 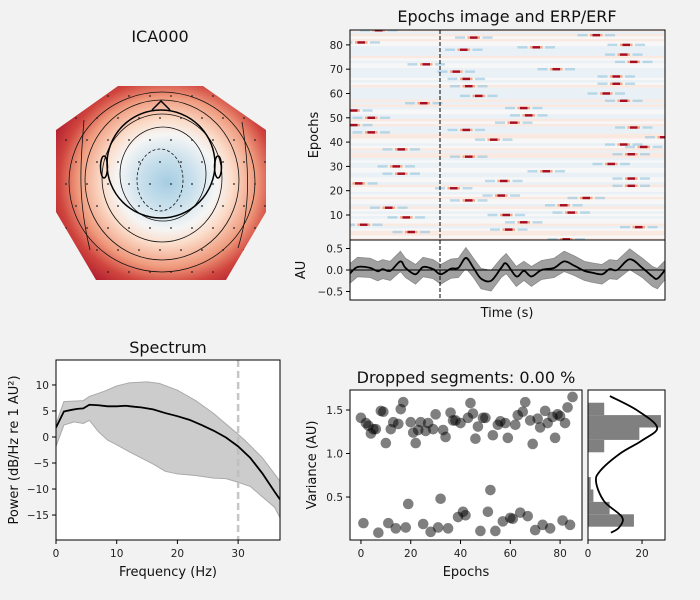 I want to click on topomap-title: ICA000, so click(x=159, y=36).